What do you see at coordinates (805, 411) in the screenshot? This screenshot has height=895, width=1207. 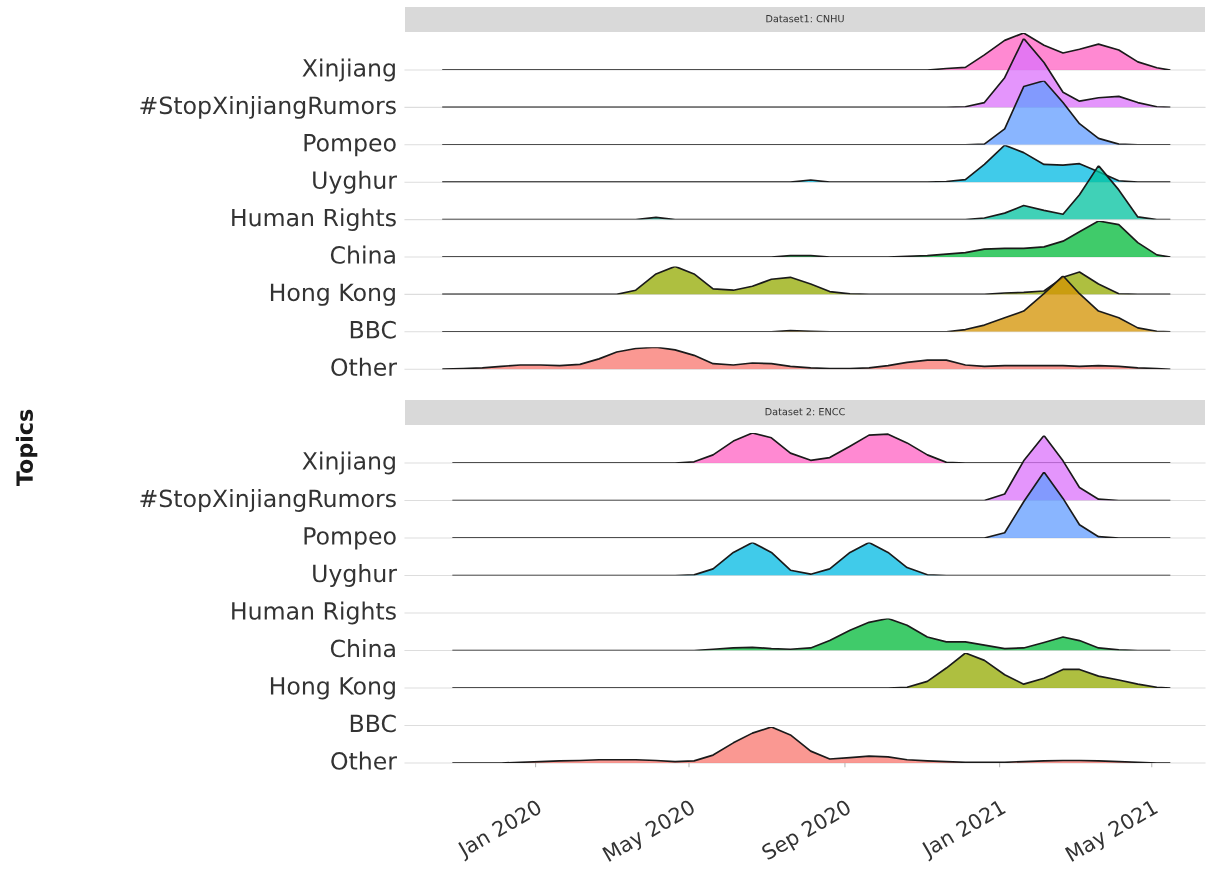 I see `chart-title: Dataset 2: ENCC` at bounding box center [805, 411].